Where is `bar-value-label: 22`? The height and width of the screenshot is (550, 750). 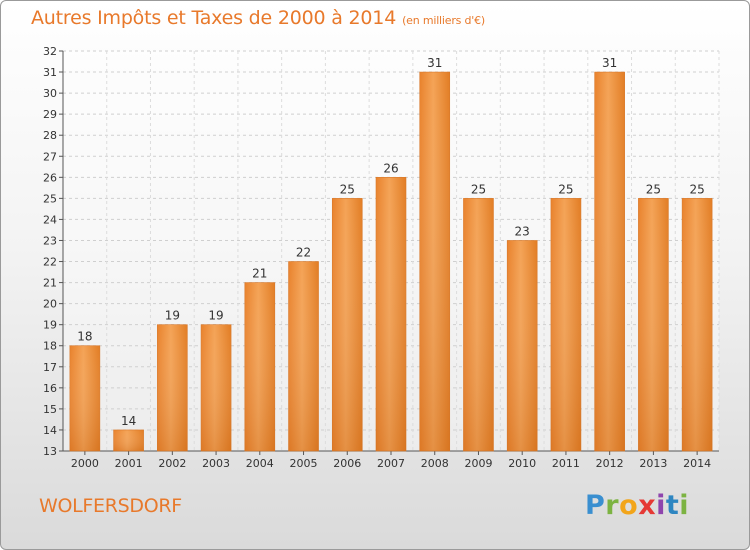 bar-value-label: 22 is located at coordinates (303, 253).